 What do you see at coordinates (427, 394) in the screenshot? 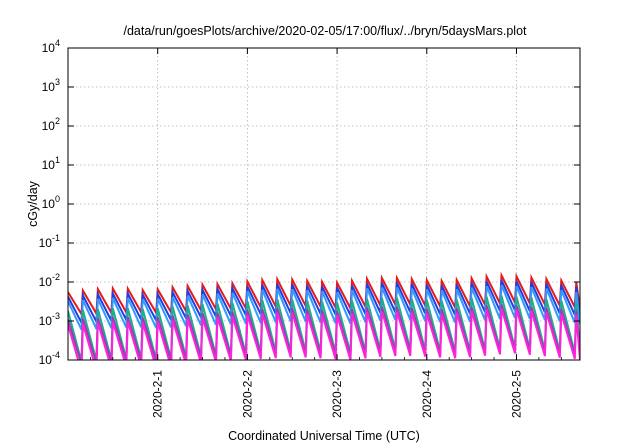
I see `x-tick-label: 2020-2-4` at bounding box center [427, 394].